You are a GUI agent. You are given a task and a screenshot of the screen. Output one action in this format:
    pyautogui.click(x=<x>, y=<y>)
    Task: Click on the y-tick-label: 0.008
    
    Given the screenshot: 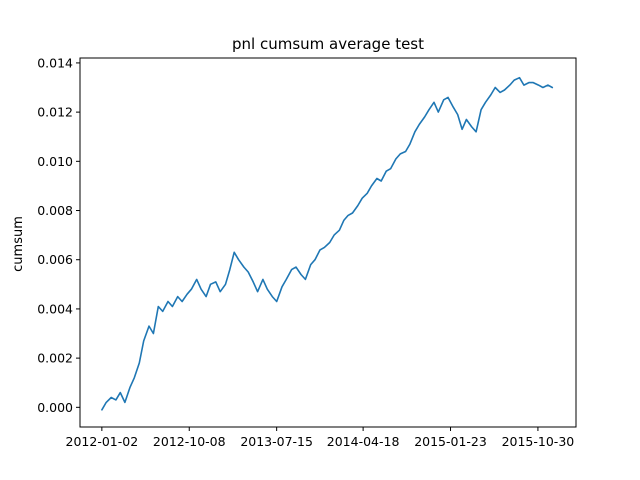 What is the action you would take?
    pyautogui.click(x=55, y=210)
    